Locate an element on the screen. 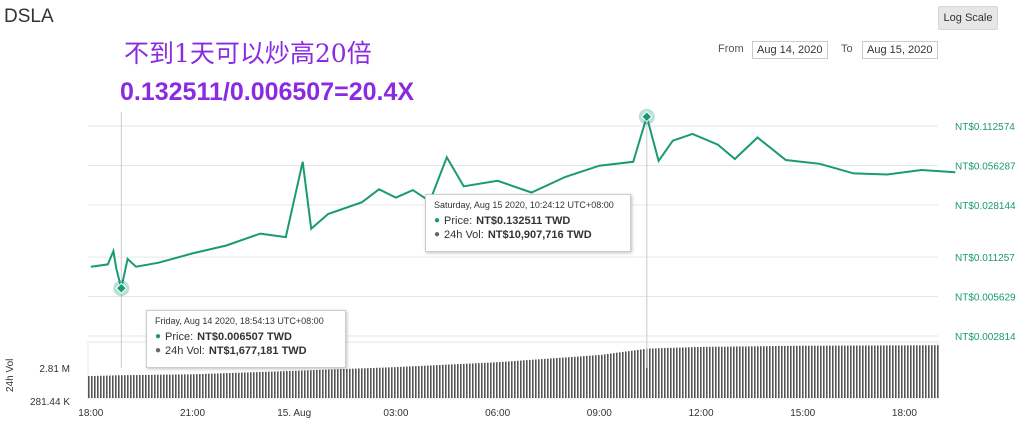 This screenshot has width=1024, height=426. volume-axis-label: 24h Vol is located at coordinates (10, 375).